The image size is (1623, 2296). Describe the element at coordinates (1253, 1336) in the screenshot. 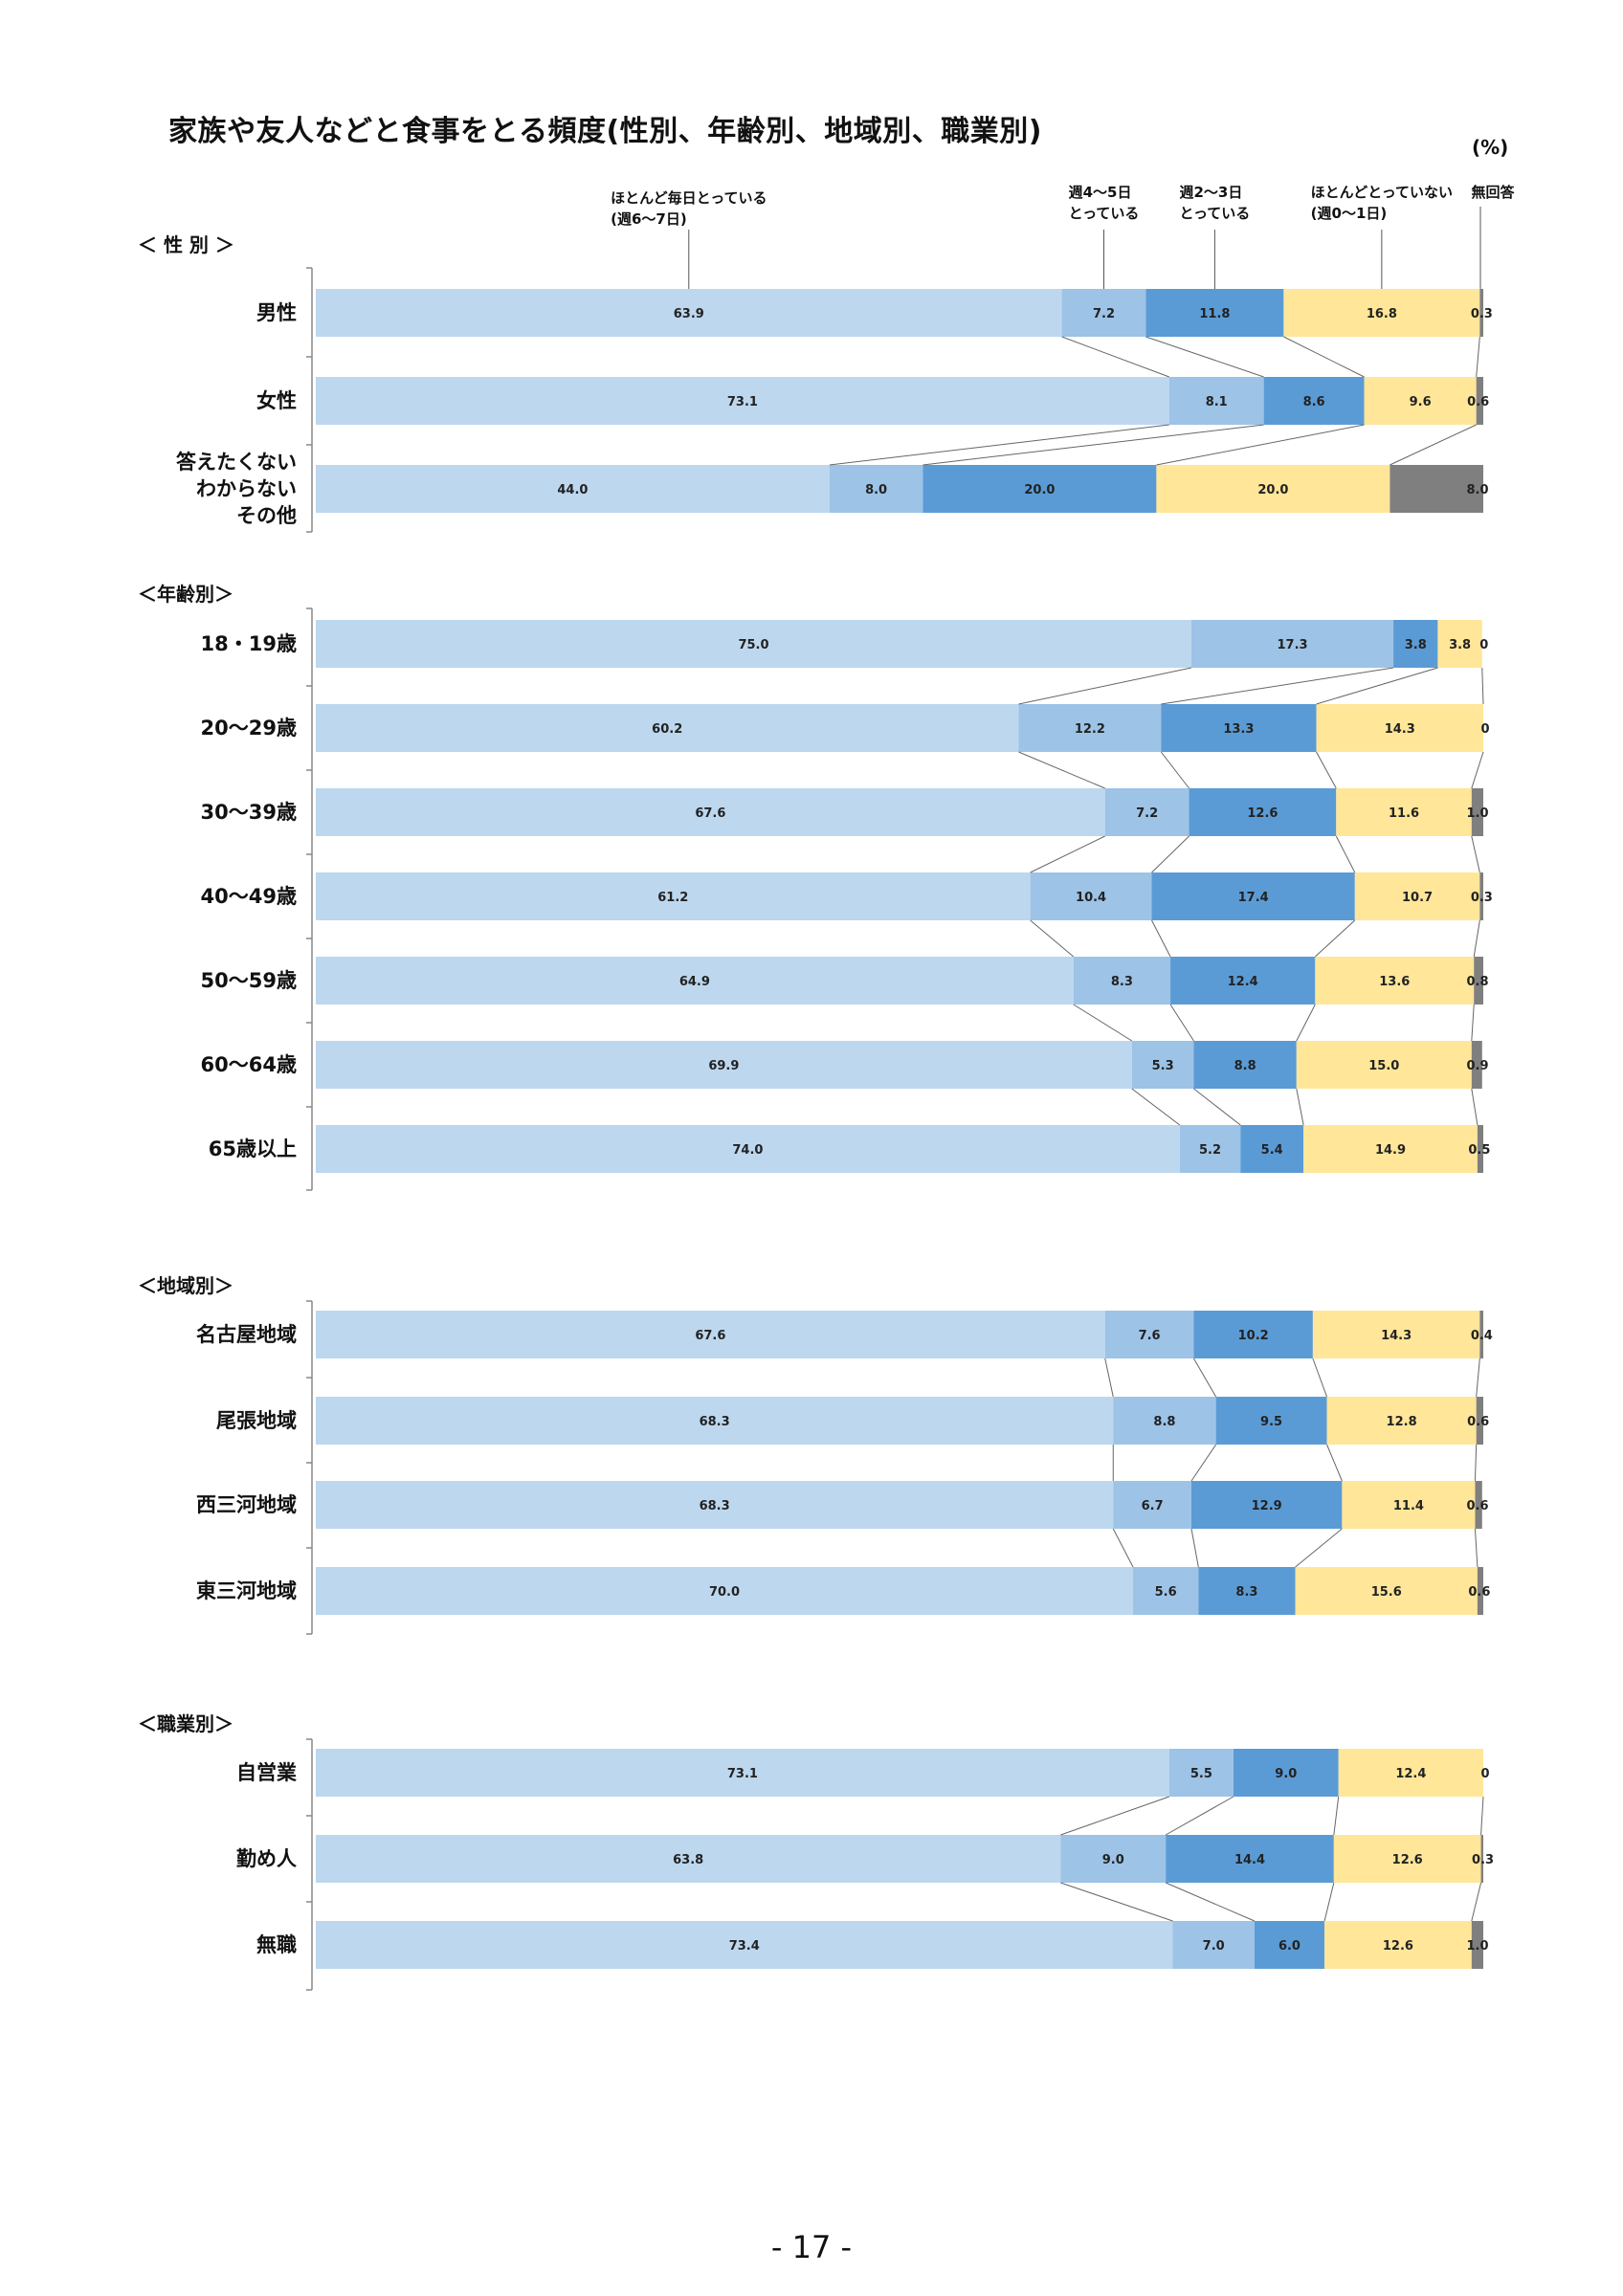

I see `data-label: 10.2` at that location.